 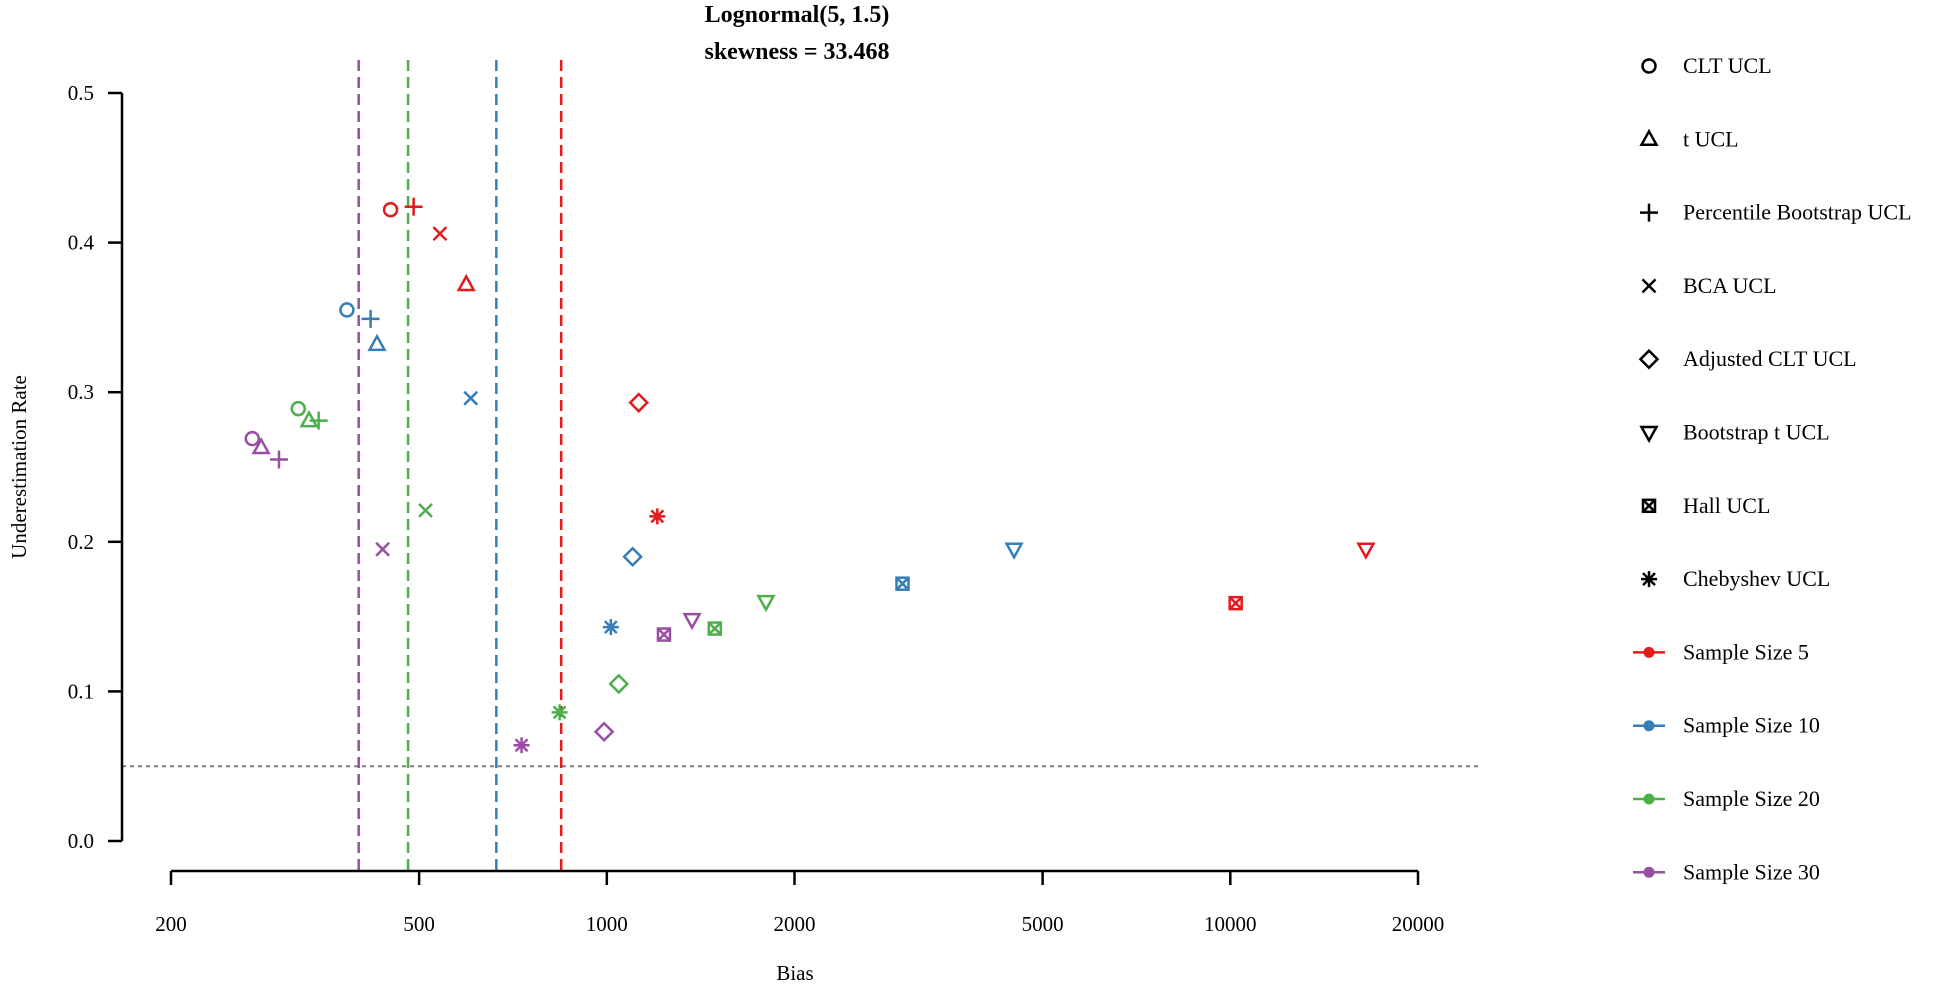 I want to click on x-tick-label: 5000, so click(x=1043, y=924).